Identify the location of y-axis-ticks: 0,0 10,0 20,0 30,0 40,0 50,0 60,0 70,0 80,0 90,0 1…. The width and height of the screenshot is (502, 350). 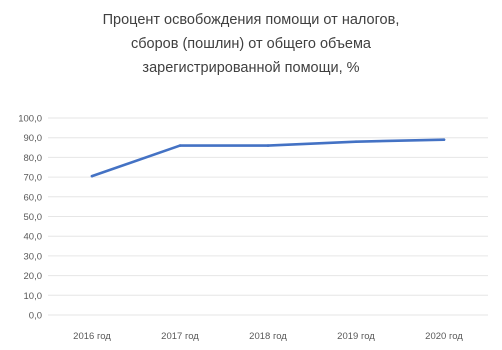
(30, 218).